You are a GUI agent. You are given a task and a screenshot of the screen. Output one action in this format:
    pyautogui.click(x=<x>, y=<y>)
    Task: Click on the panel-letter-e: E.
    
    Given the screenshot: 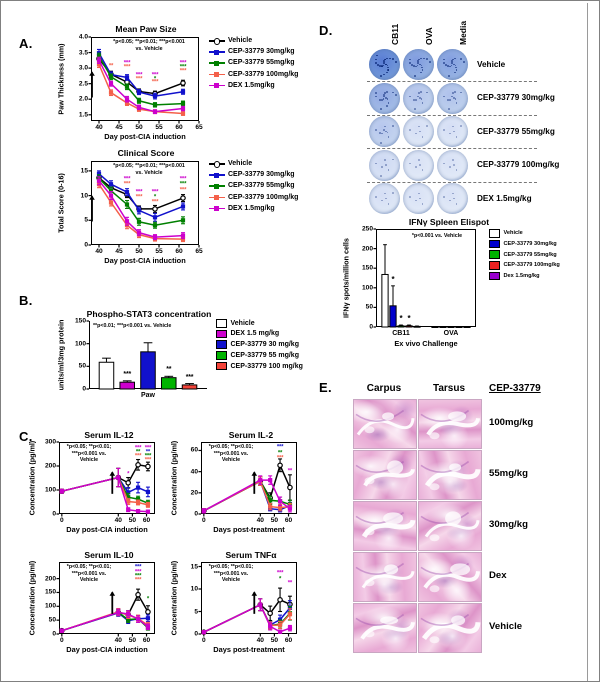 What is the action you would take?
    pyautogui.click(x=325, y=387)
    